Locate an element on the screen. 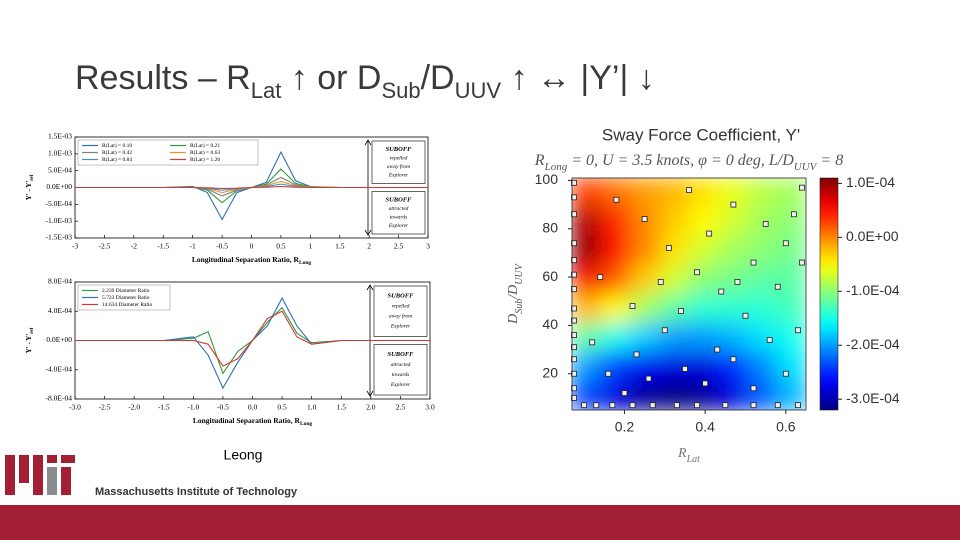  x-tick-label: 3 is located at coordinates (428, 246).